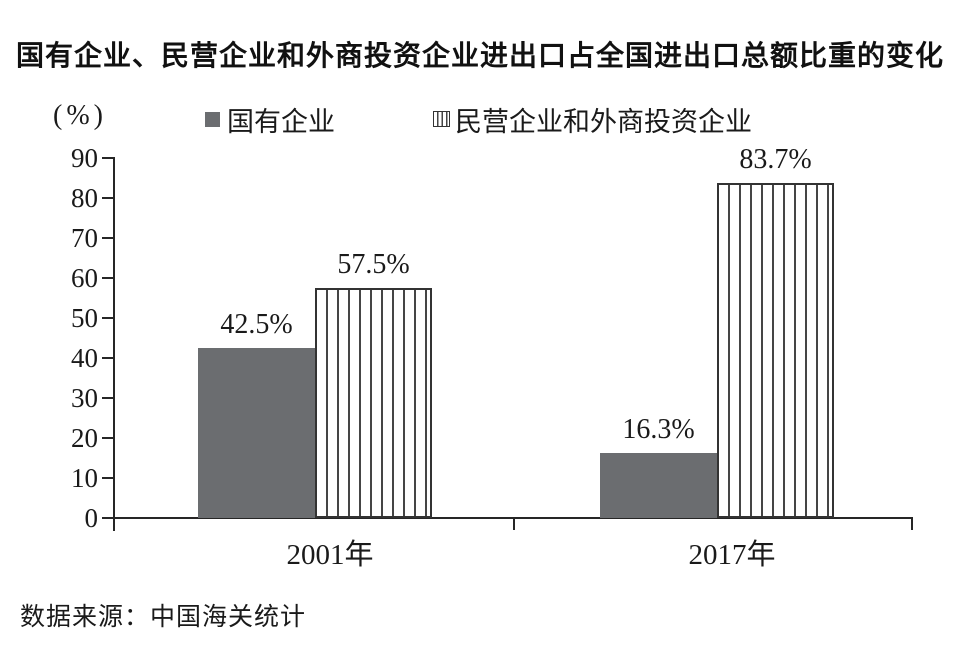  What do you see at coordinates (84, 478) in the screenshot?
I see `y-tick-label: 10` at bounding box center [84, 478].